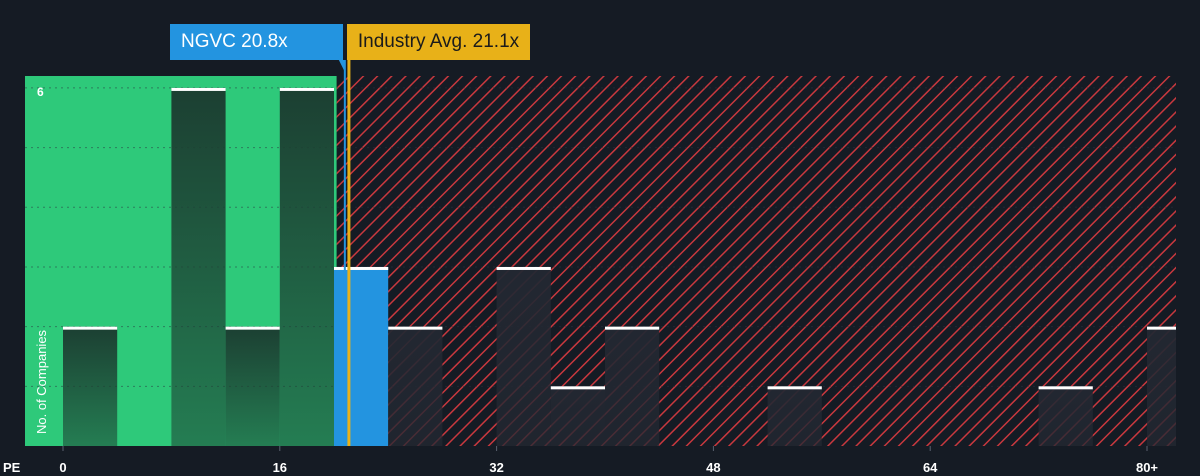  I want to click on x-tick-label: 48, so click(713, 467).